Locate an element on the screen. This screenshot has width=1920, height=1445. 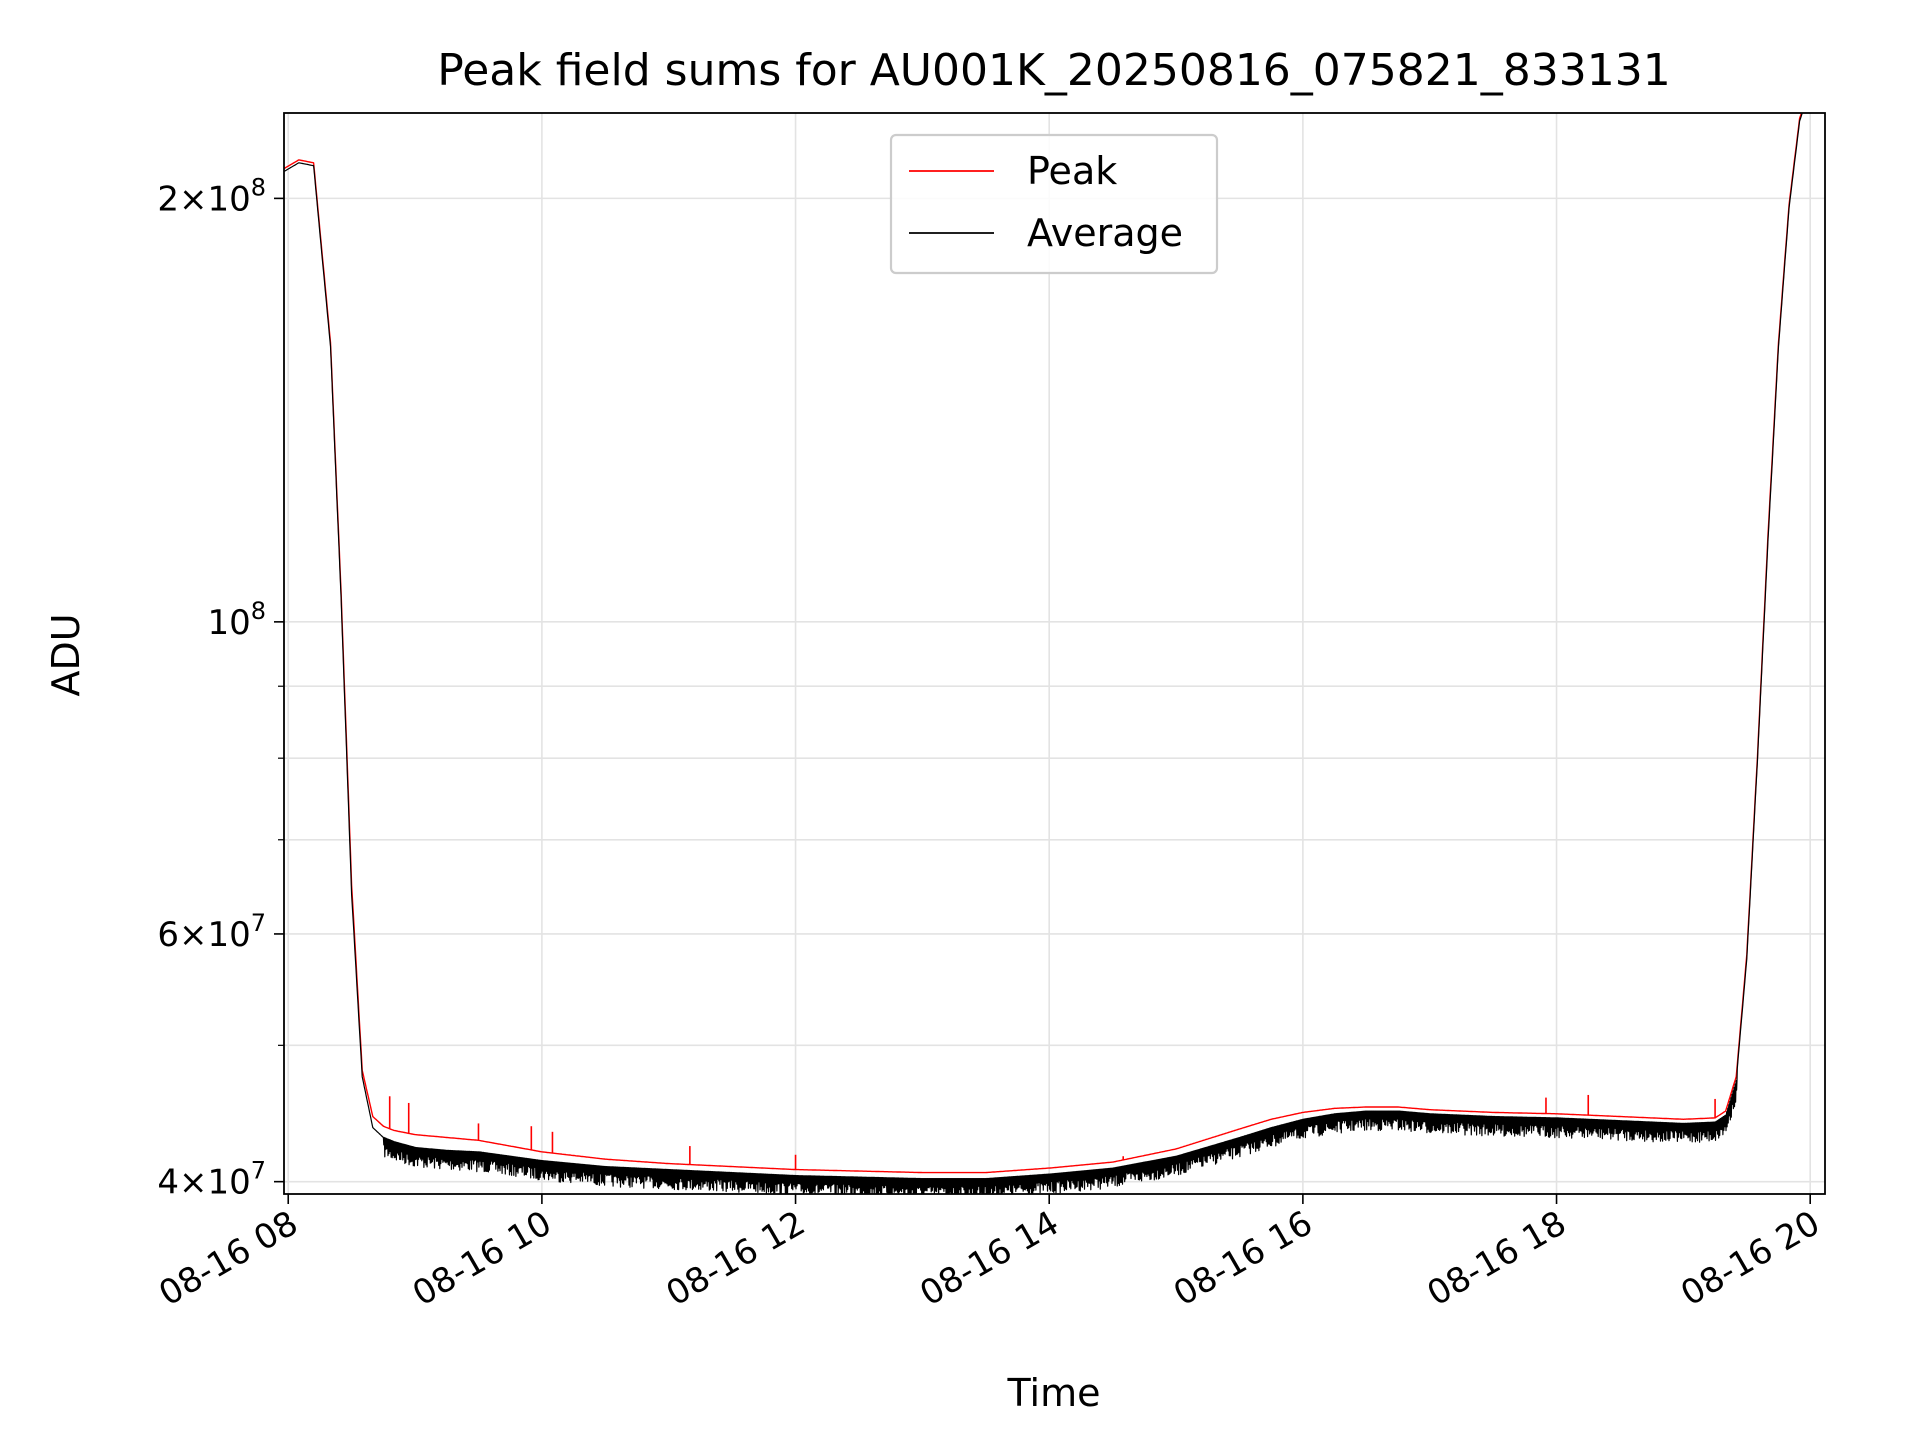
x-tick-label: 08-16 20 is located at coordinates (1750, 1258).